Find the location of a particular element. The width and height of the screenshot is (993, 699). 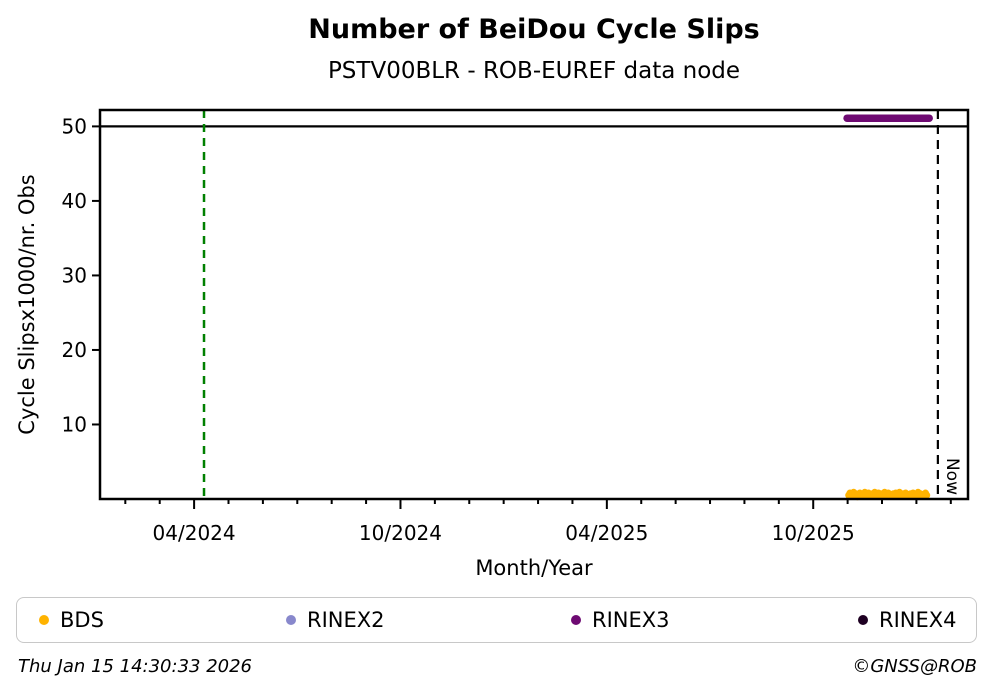

legend-item-bds: BDS is located at coordinates (162, 620).